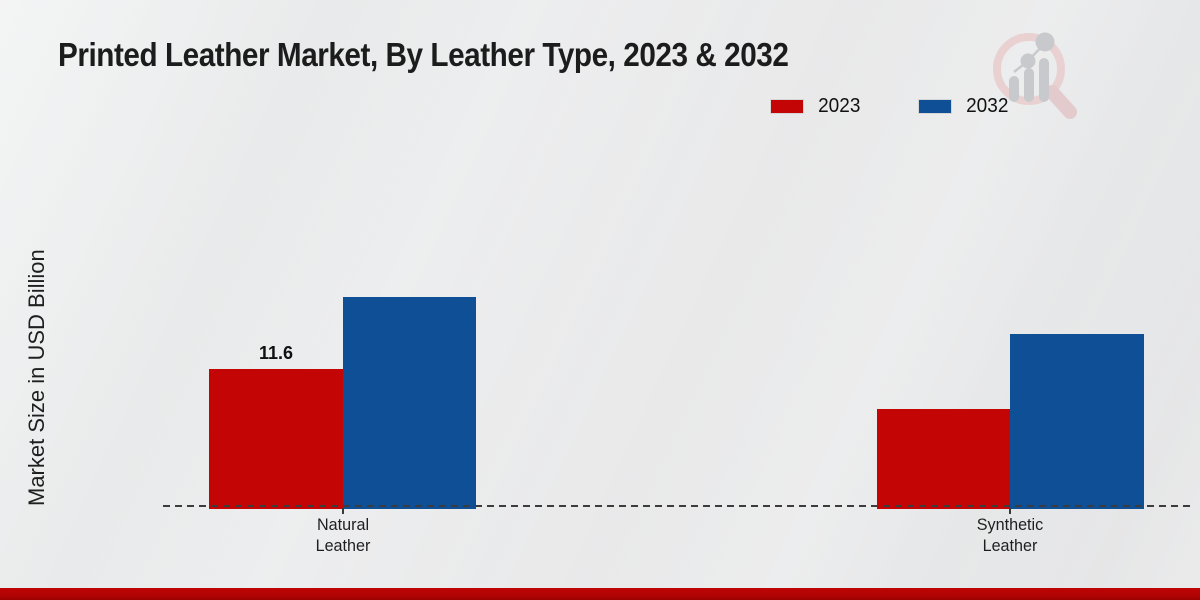  I want to click on legend: 2023 2032, so click(889, 106).